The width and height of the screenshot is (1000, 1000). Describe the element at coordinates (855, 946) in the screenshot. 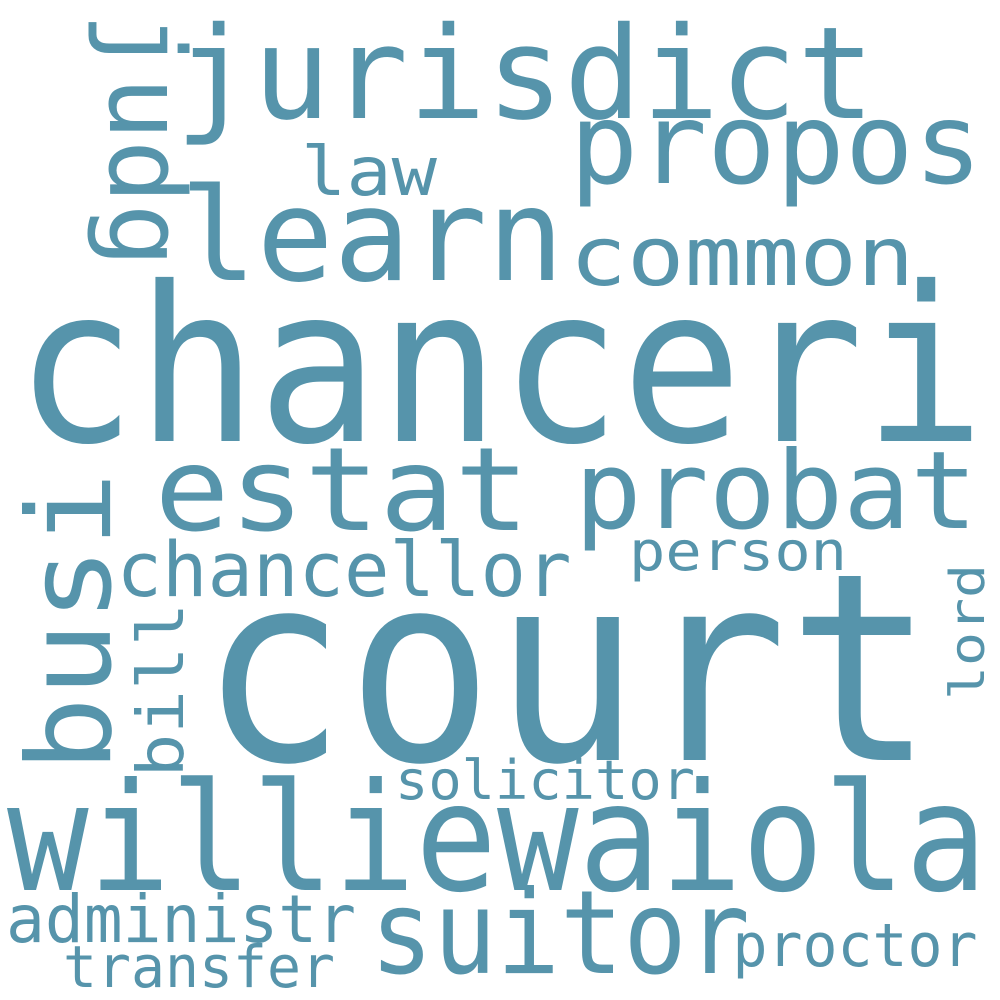

I see `word-proctor: proctor` at that location.